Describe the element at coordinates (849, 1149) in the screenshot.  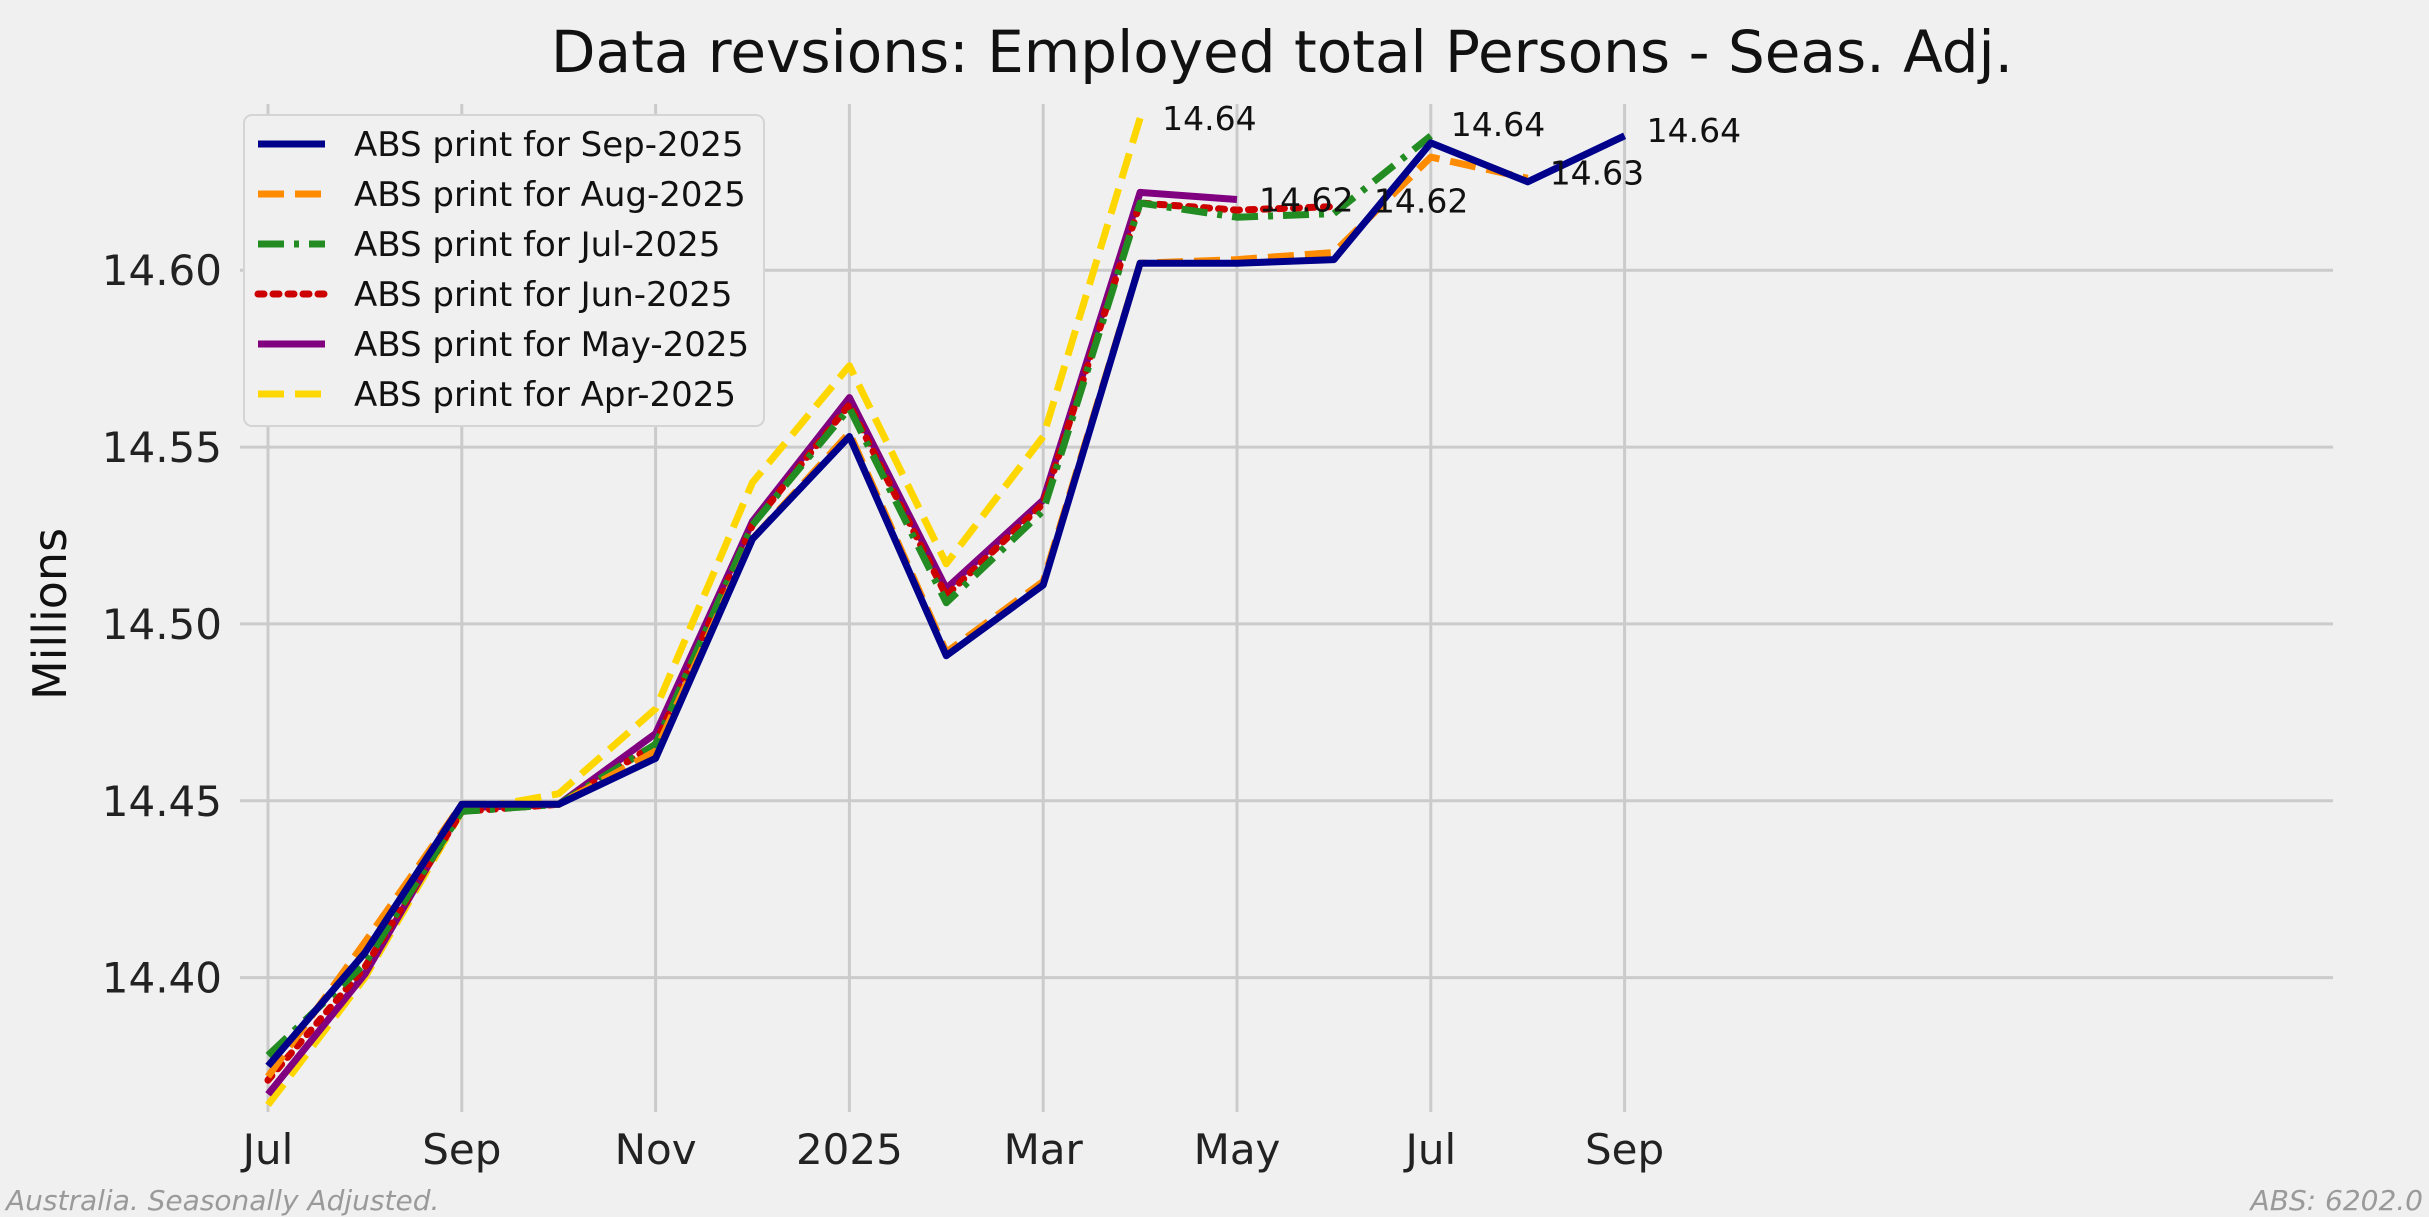
I see `x-tick-label: 2025` at that location.